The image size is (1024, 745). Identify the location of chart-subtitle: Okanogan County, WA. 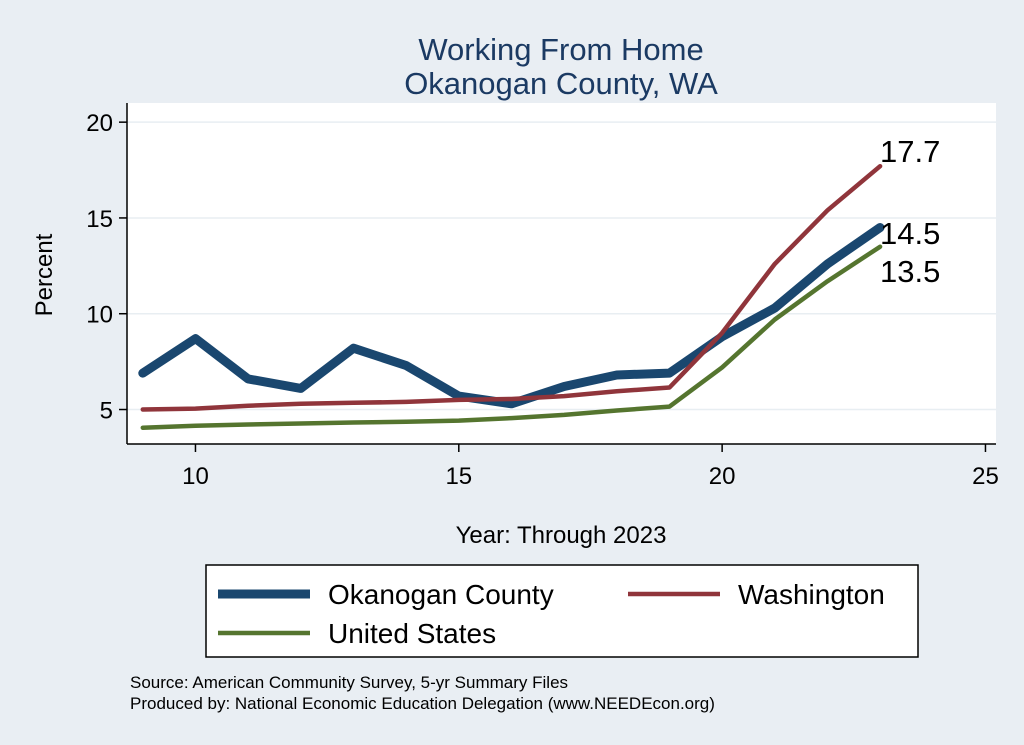
(561, 83).